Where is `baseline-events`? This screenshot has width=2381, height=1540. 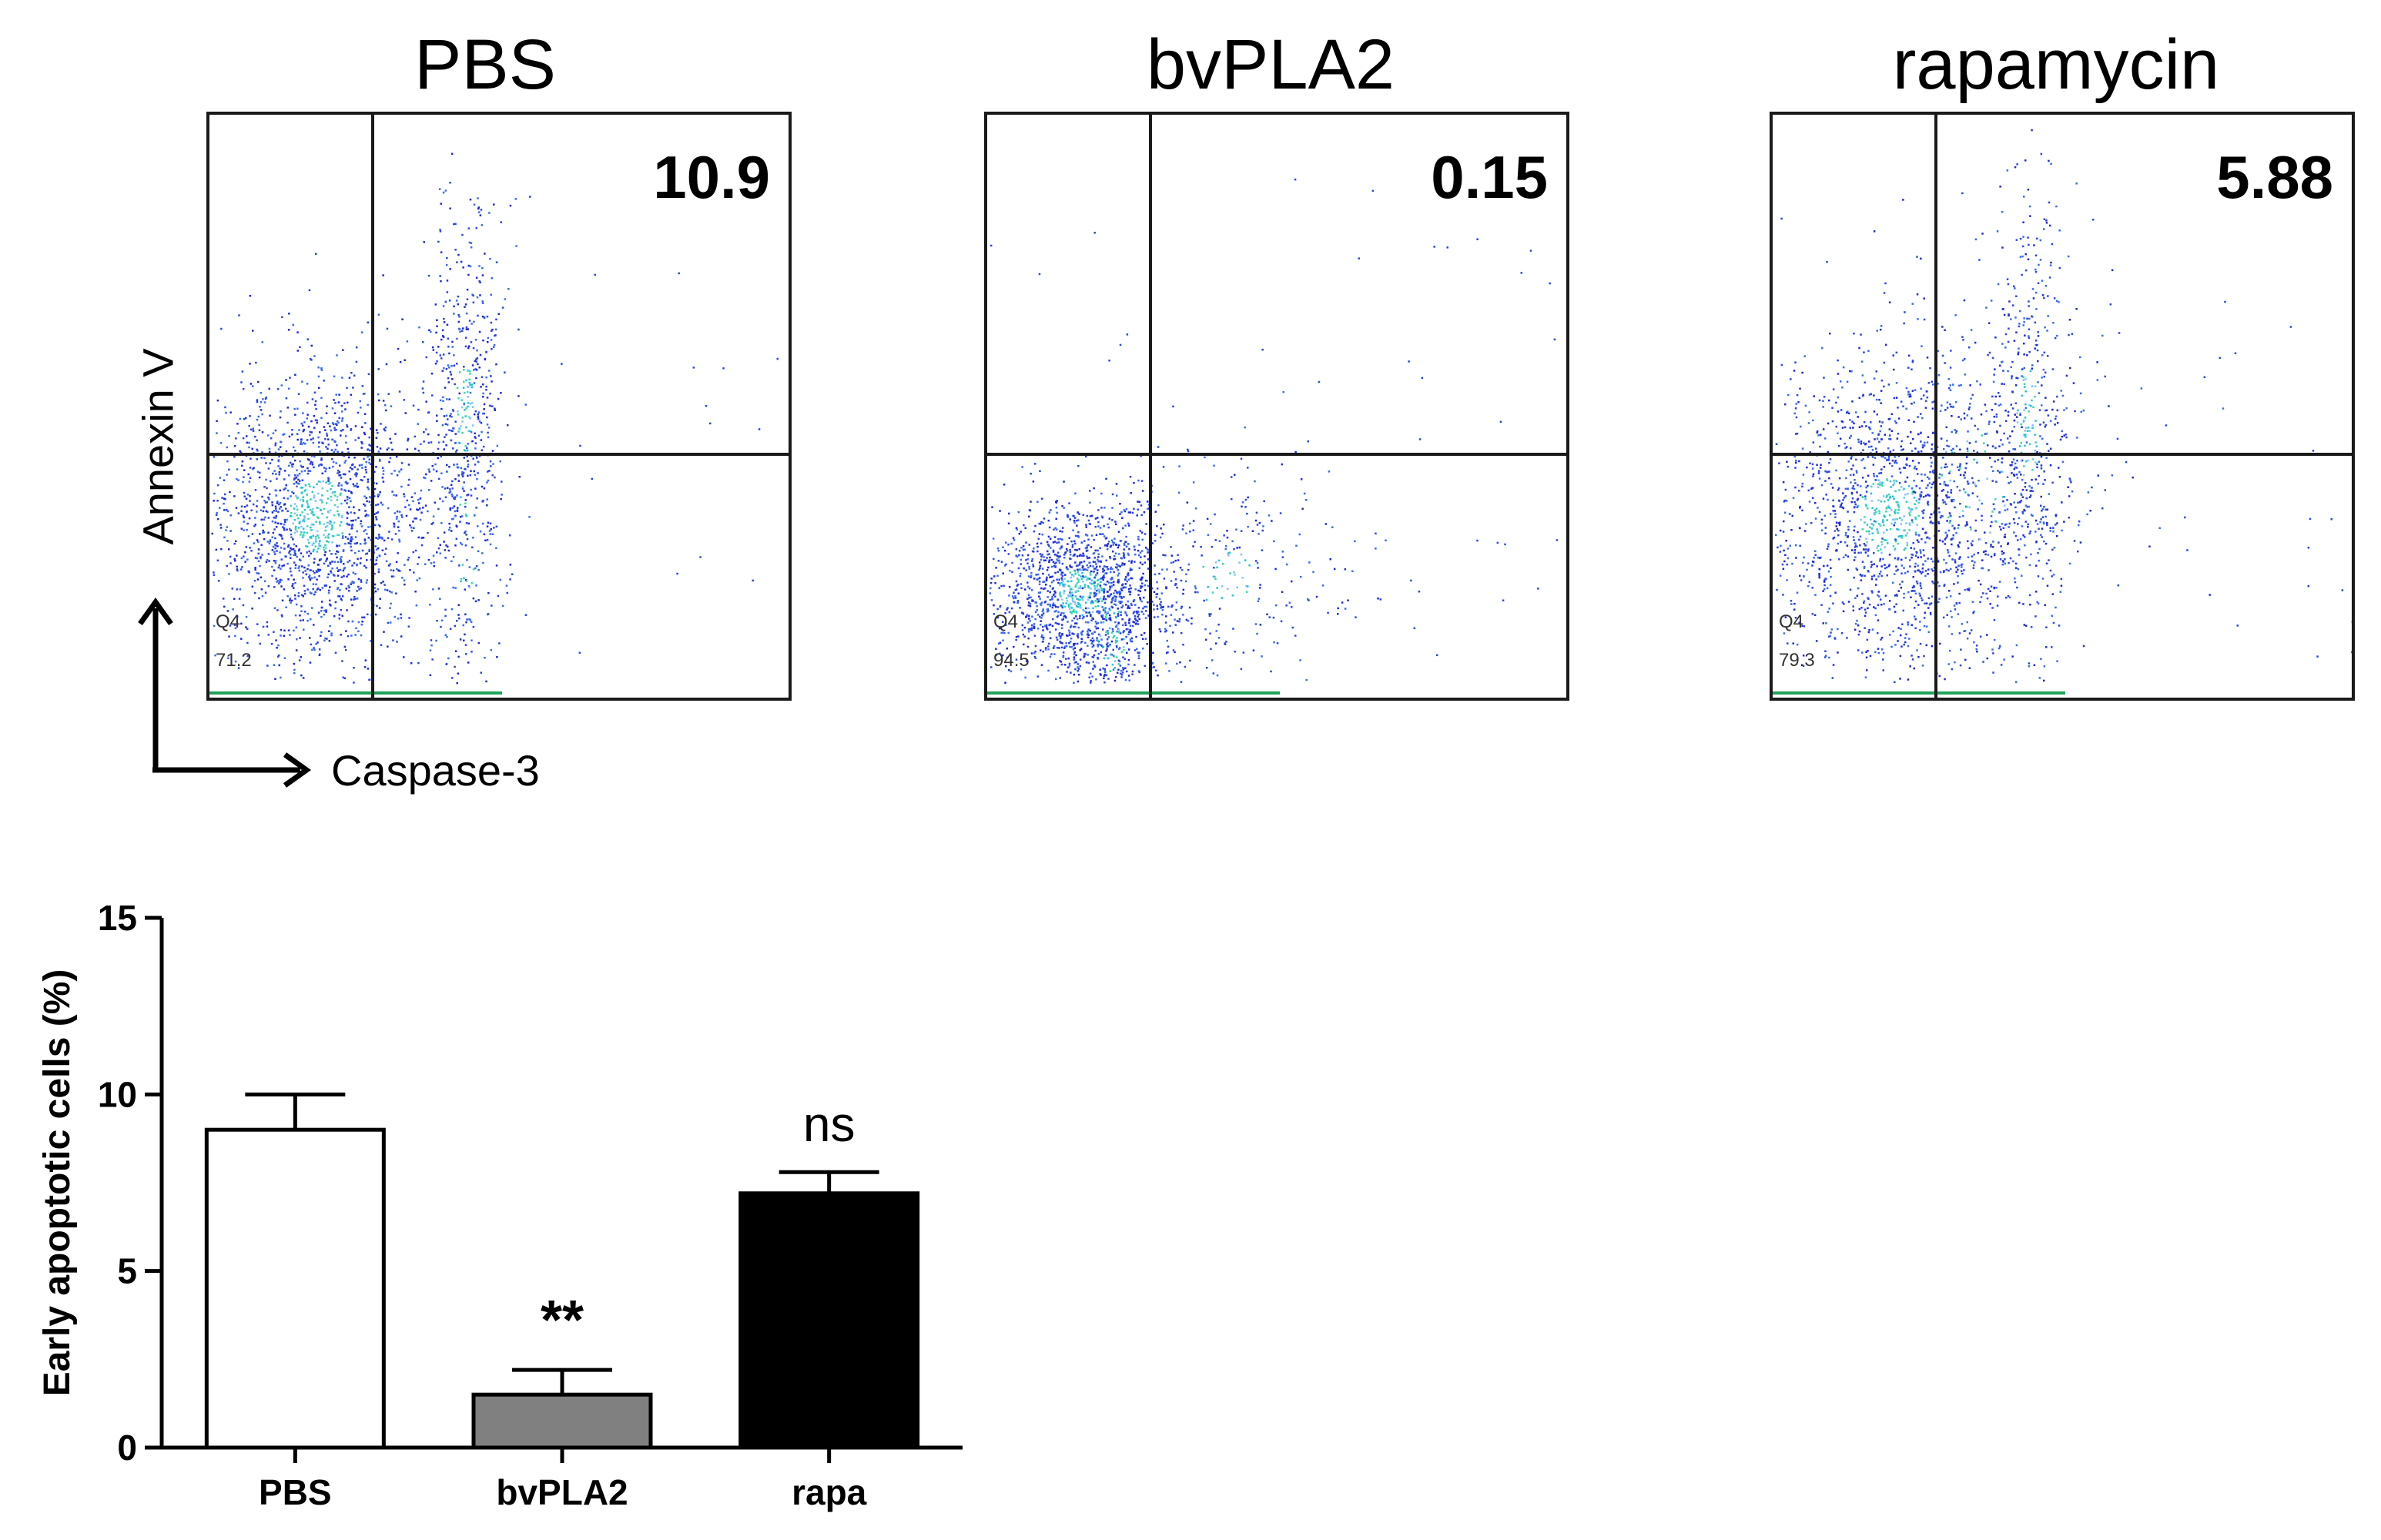 baseline-events is located at coordinates (355, 693).